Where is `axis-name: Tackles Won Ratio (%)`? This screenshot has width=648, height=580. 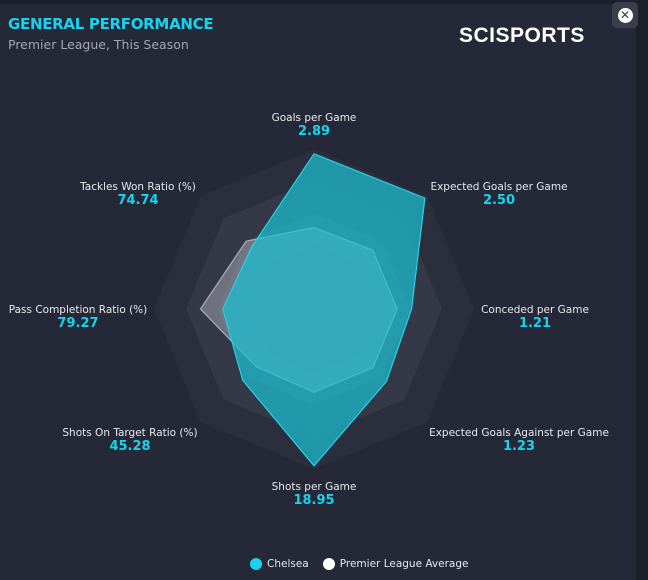
axis-name: Tackles Won Ratio (%) is located at coordinates (138, 187).